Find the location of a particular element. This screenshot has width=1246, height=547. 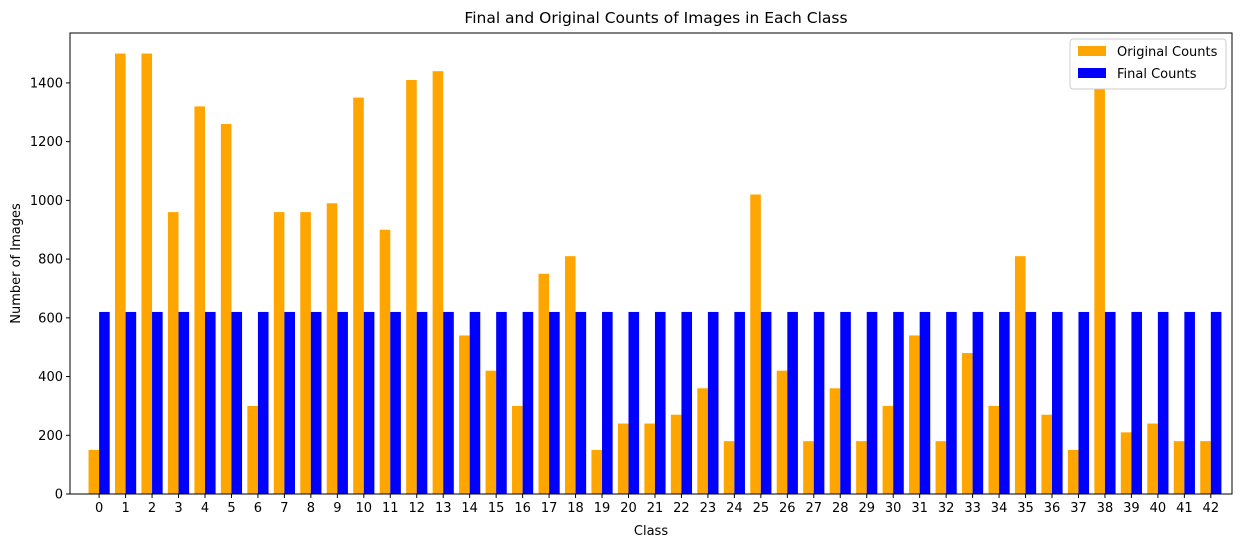

x-tick-label: 24 is located at coordinates (734, 508).